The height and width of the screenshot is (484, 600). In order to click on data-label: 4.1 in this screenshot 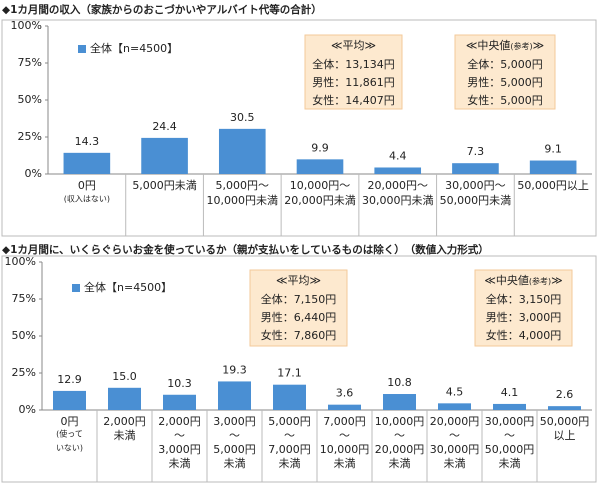, I will do `click(510, 392)`.